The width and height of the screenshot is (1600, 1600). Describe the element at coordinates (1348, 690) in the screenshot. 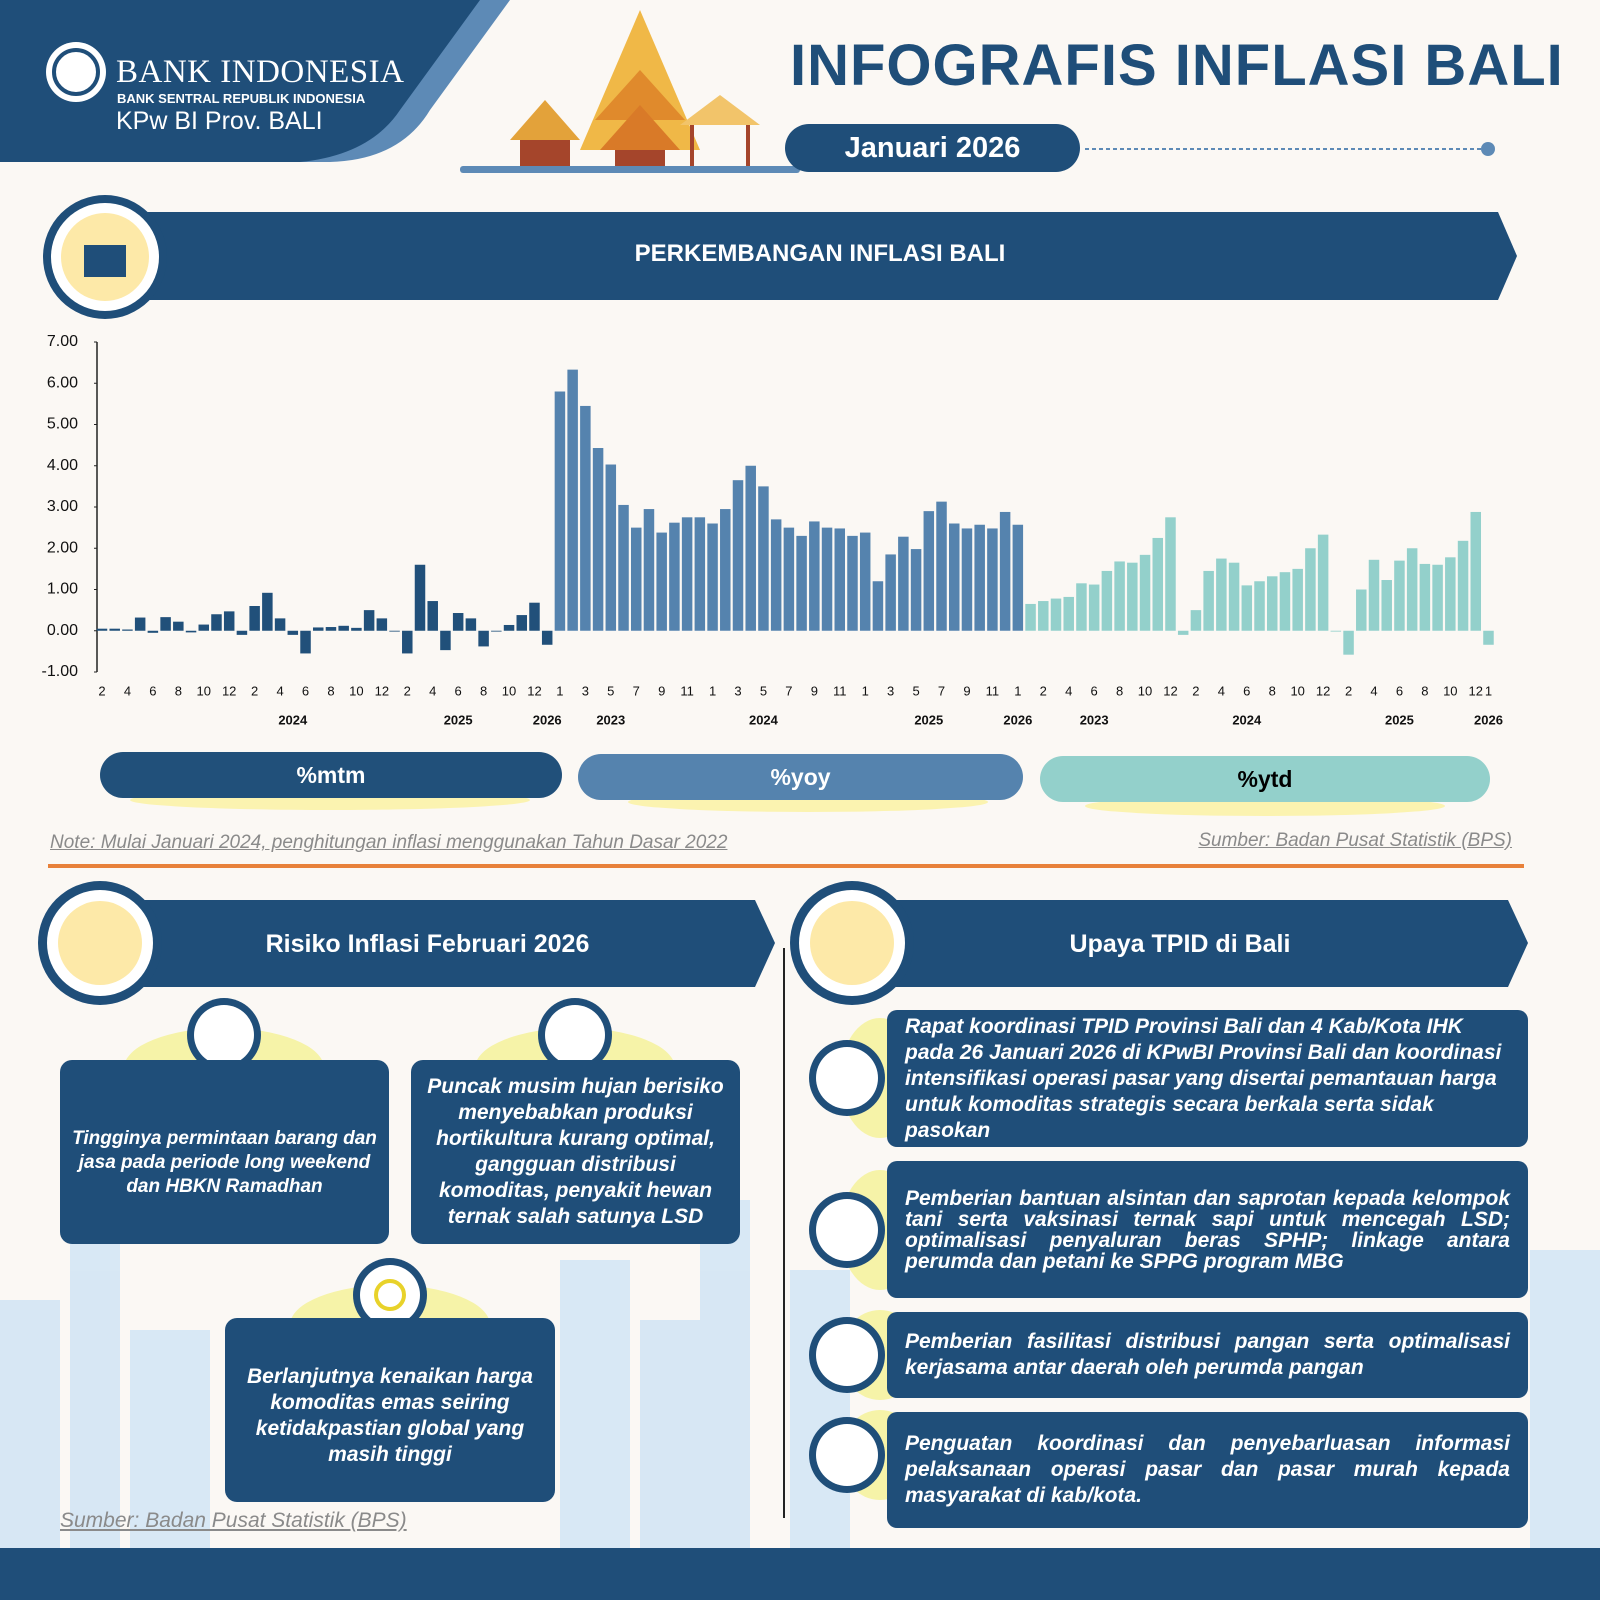

I see `x-tick-label: 2` at that location.